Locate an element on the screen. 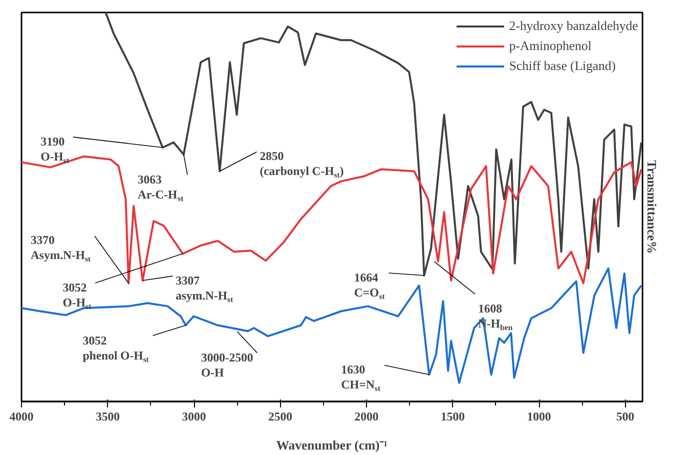 The width and height of the screenshot is (678, 455). y-axis-title: Transmittance% is located at coordinates (652, 207).